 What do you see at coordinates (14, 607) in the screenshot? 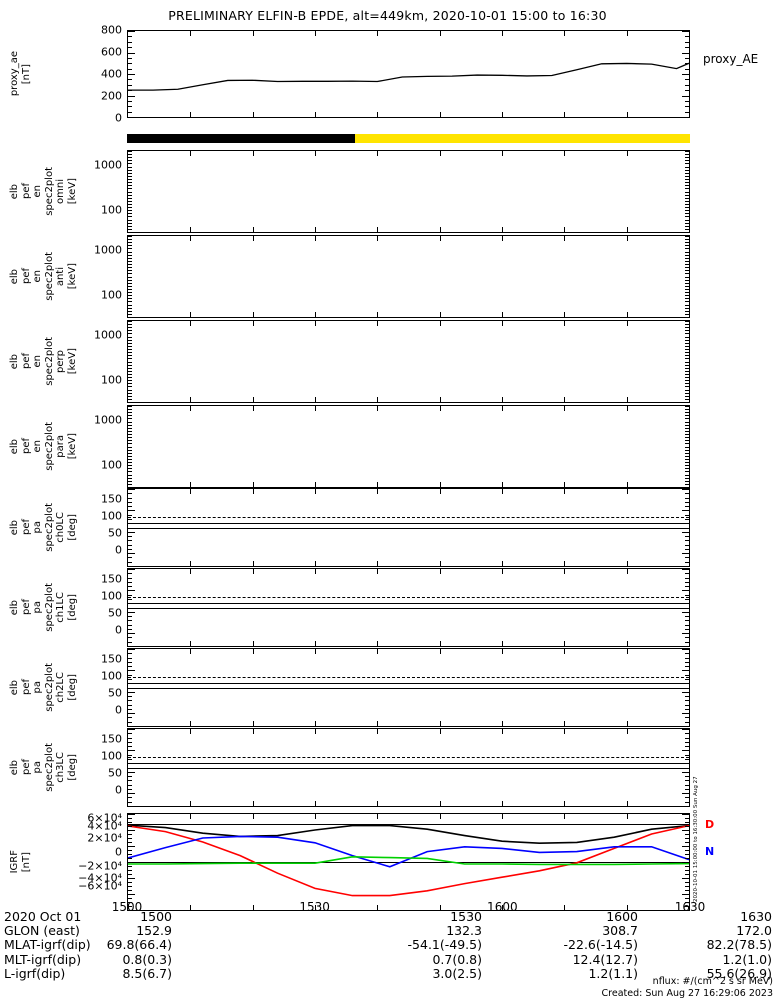
I see `y-axis-label-word: elb` at bounding box center [14, 607].